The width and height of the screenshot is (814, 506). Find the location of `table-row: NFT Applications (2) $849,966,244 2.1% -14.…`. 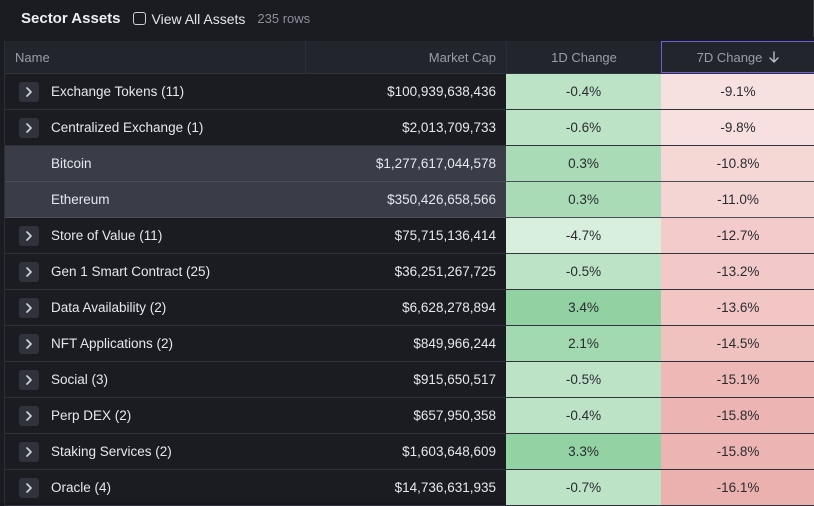

table-row: NFT Applications (2) $849,966,244 2.1% -14.… is located at coordinates (409, 344).